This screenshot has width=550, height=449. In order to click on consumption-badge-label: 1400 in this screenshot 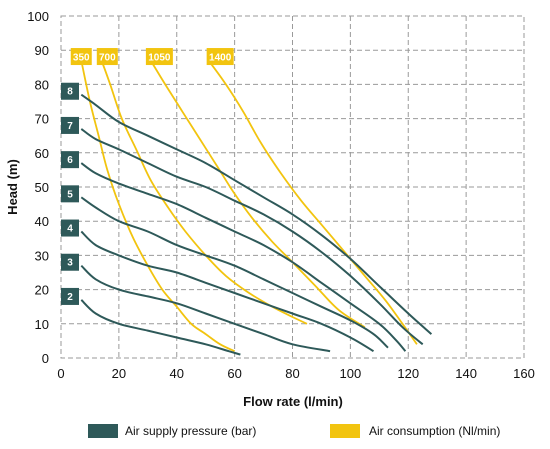, I will do `click(220, 58)`.